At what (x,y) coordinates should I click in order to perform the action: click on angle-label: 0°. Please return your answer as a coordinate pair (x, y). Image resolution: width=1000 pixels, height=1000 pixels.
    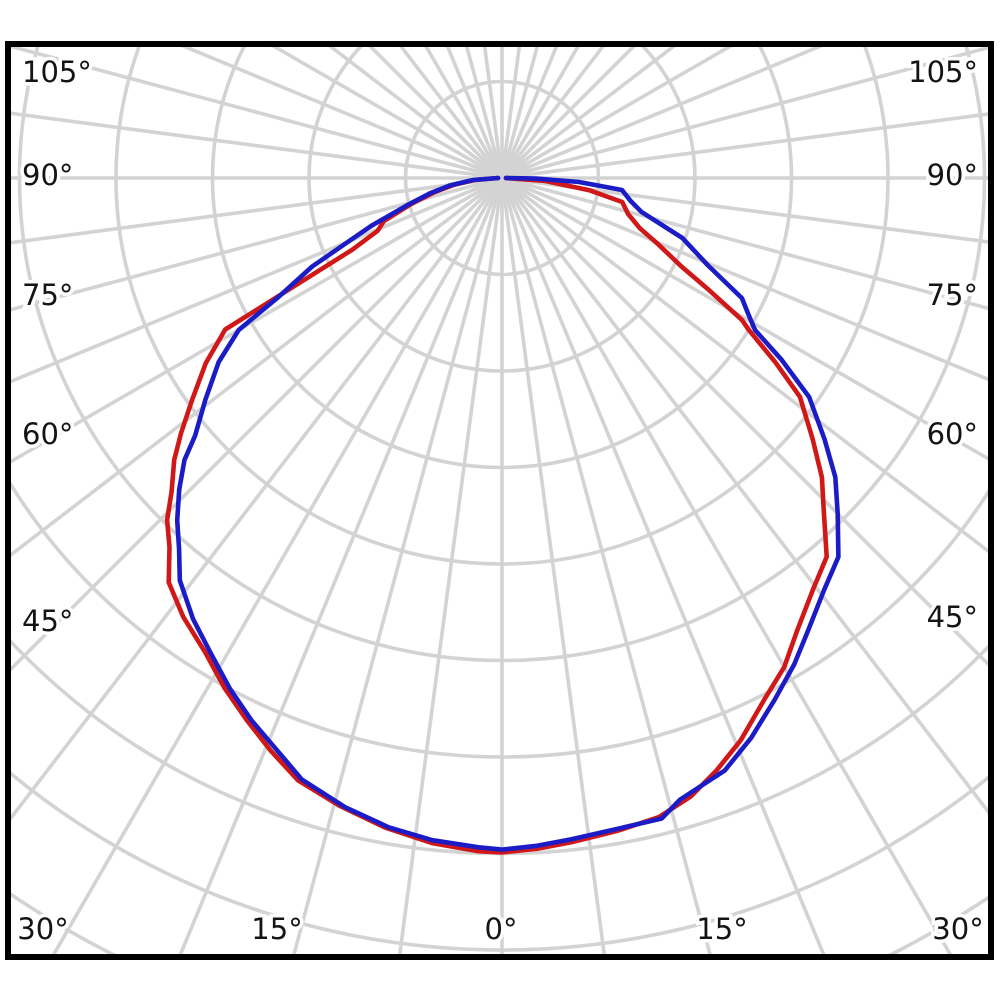
    Looking at the image, I should click on (501, 929).